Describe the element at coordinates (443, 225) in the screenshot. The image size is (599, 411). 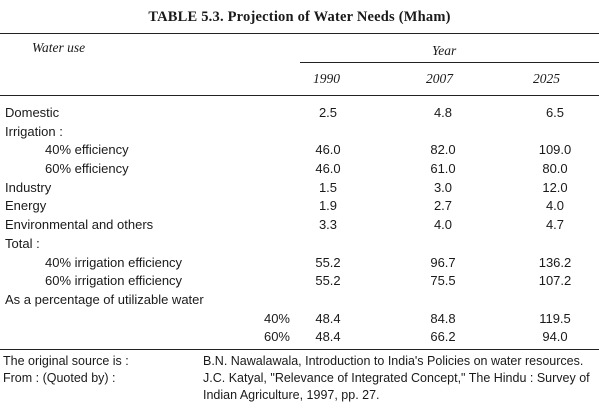
I see `value-2007: 4.0` at that location.